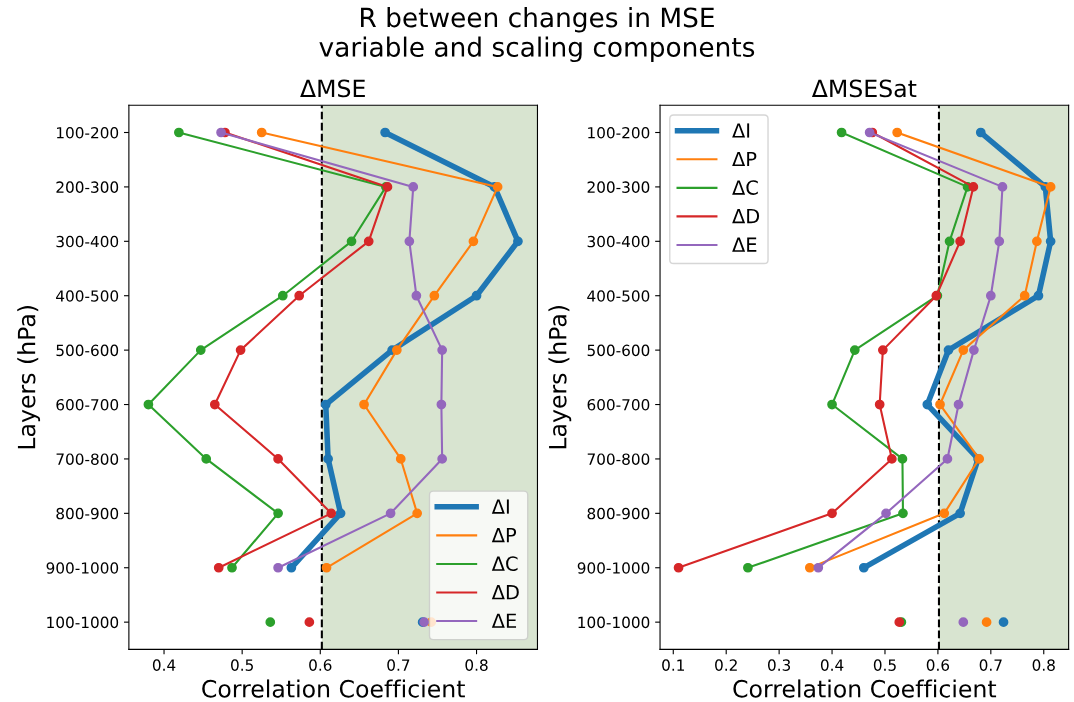 The image size is (1074, 702). What do you see at coordinates (779, 665) in the screenshot?
I see `x-tick-label: 0.3` at bounding box center [779, 665].